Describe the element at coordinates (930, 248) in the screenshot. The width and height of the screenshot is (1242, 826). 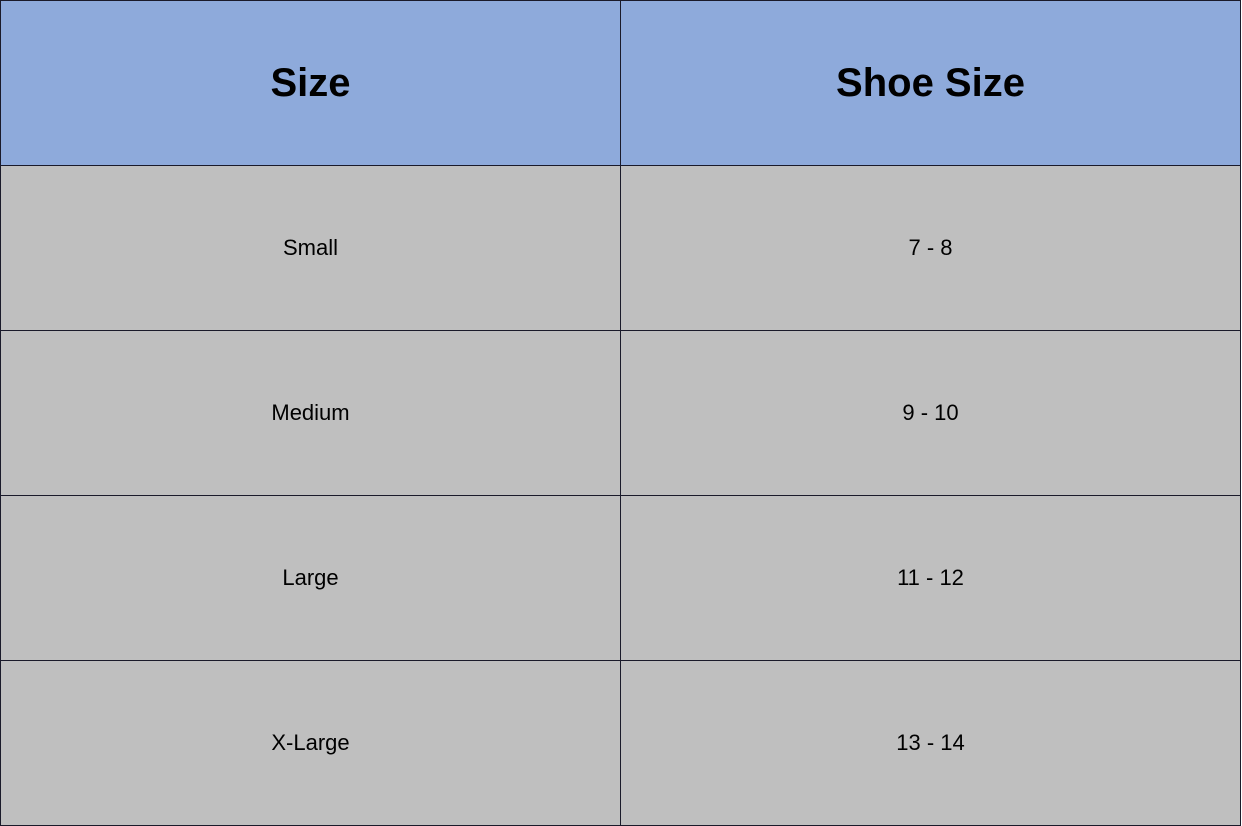
I see `shoe-size-cell: 7 - 8` at that location.